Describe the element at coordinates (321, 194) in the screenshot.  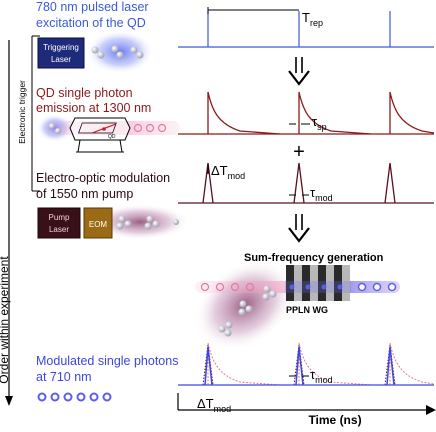
I see `tau-mod-label-top: τmod` at that location.